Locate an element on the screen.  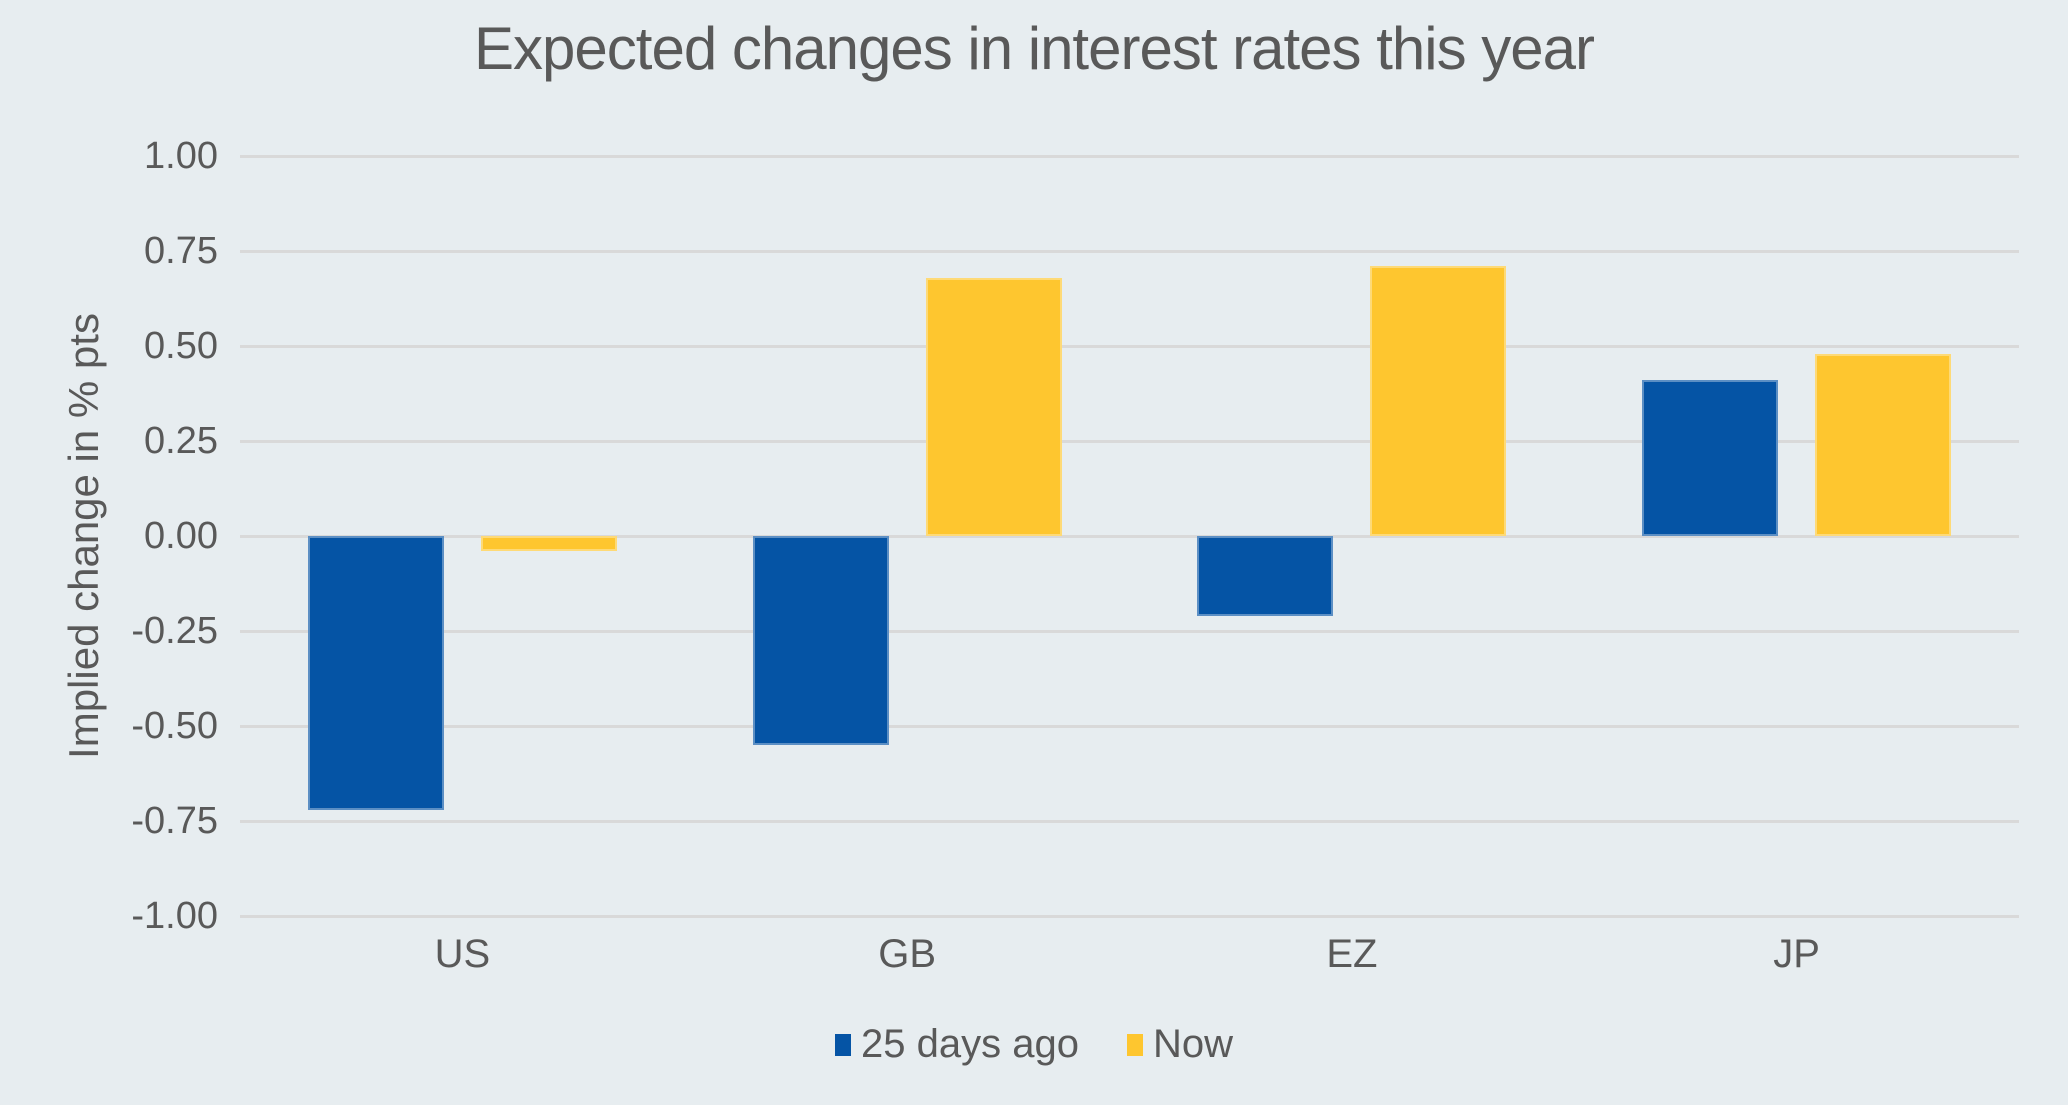
x-tick-label-ez: EZ is located at coordinates (1352, 954).